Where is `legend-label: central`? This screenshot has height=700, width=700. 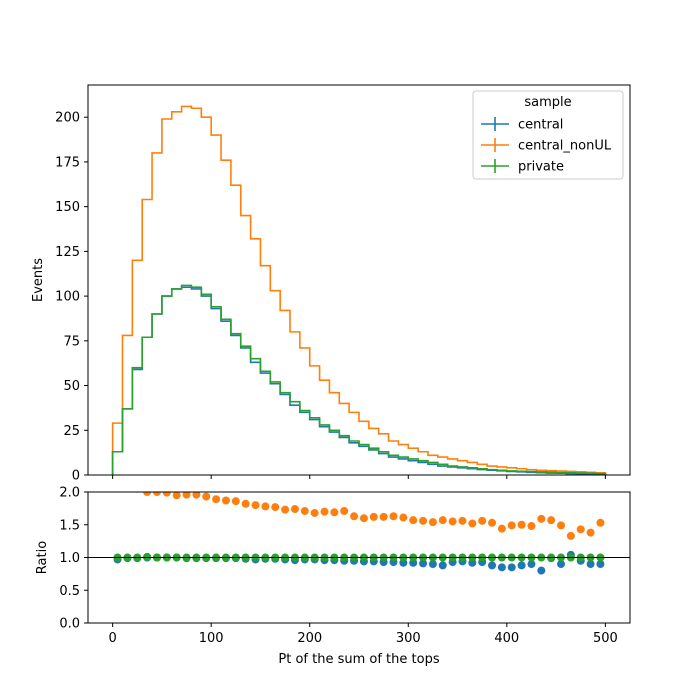
legend-label: central is located at coordinates (540, 125).